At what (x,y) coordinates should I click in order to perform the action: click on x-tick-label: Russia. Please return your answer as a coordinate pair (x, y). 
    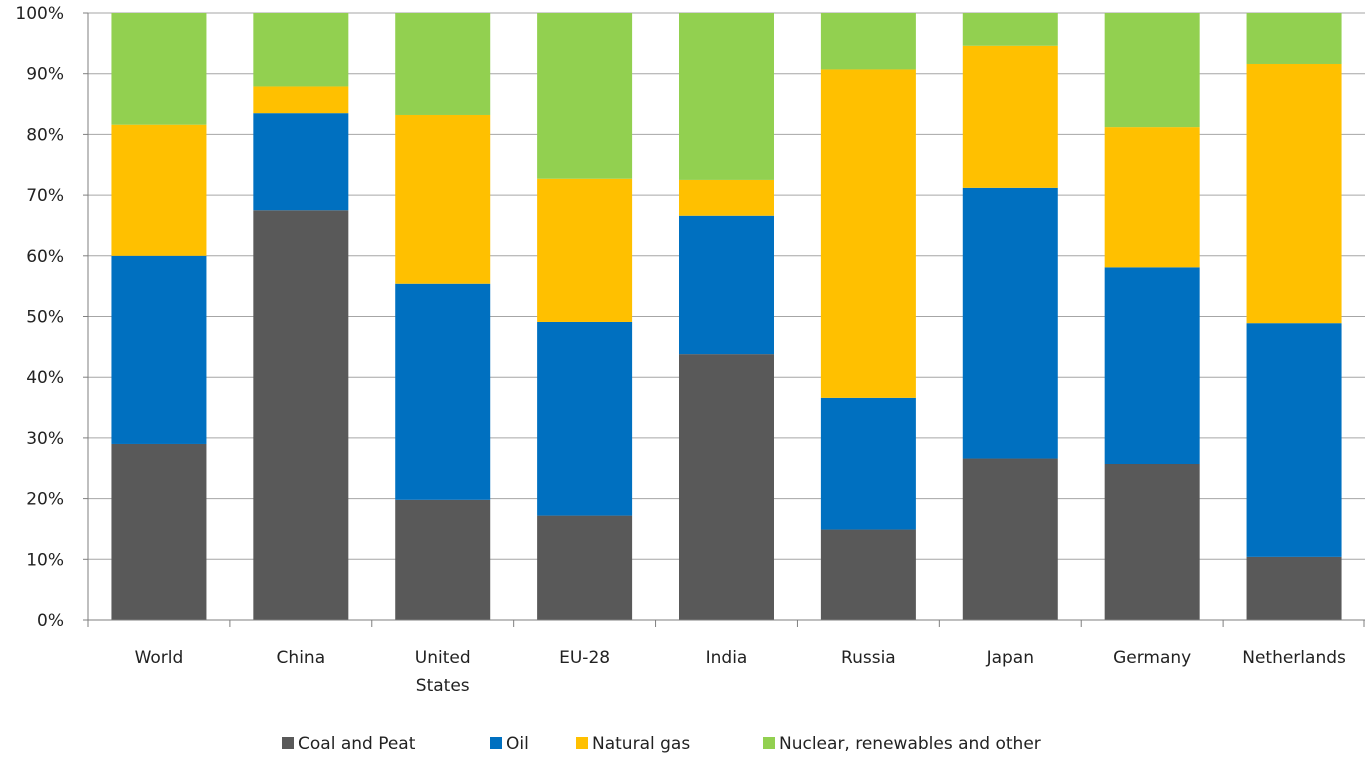
    Looking at the image, I should click on (868, 658).